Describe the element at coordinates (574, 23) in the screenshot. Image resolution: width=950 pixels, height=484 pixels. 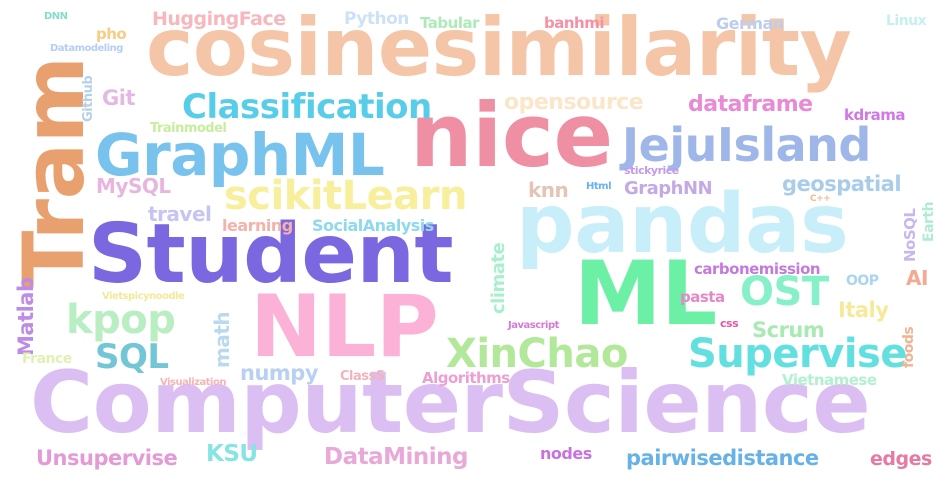
I see `word-banhmi: banhmi` at that location.